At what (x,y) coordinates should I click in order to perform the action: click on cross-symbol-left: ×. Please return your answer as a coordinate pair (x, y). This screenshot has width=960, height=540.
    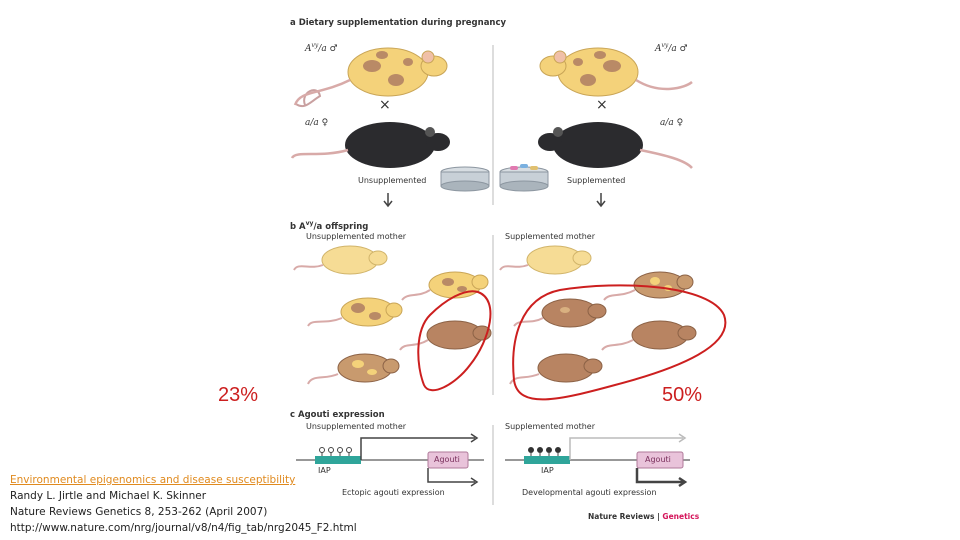
    Looking at the image, I should click on (385, 105).